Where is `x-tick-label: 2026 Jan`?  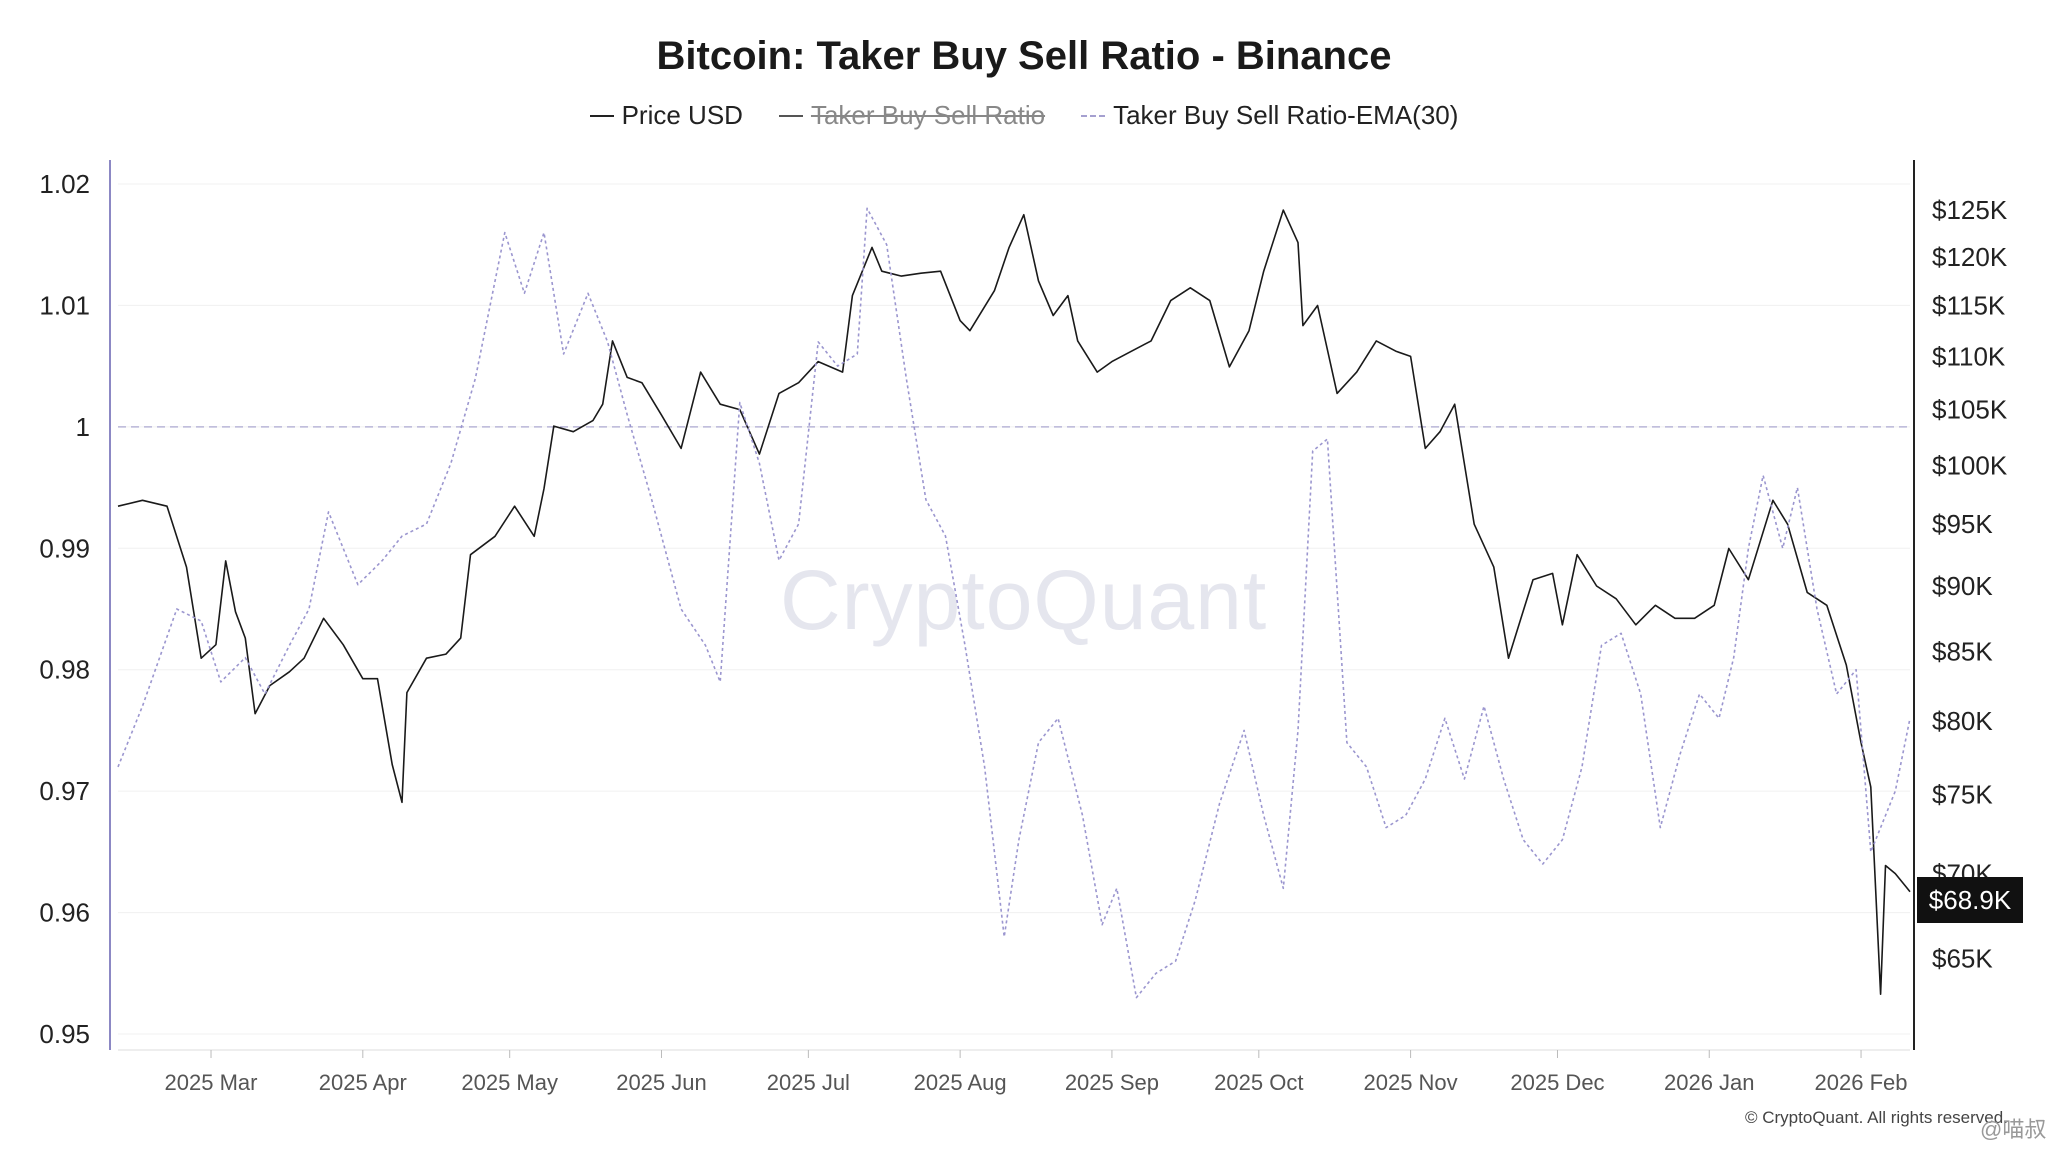
x-tick-label: 2026 Jan is located at coordinates (1709, 1082).